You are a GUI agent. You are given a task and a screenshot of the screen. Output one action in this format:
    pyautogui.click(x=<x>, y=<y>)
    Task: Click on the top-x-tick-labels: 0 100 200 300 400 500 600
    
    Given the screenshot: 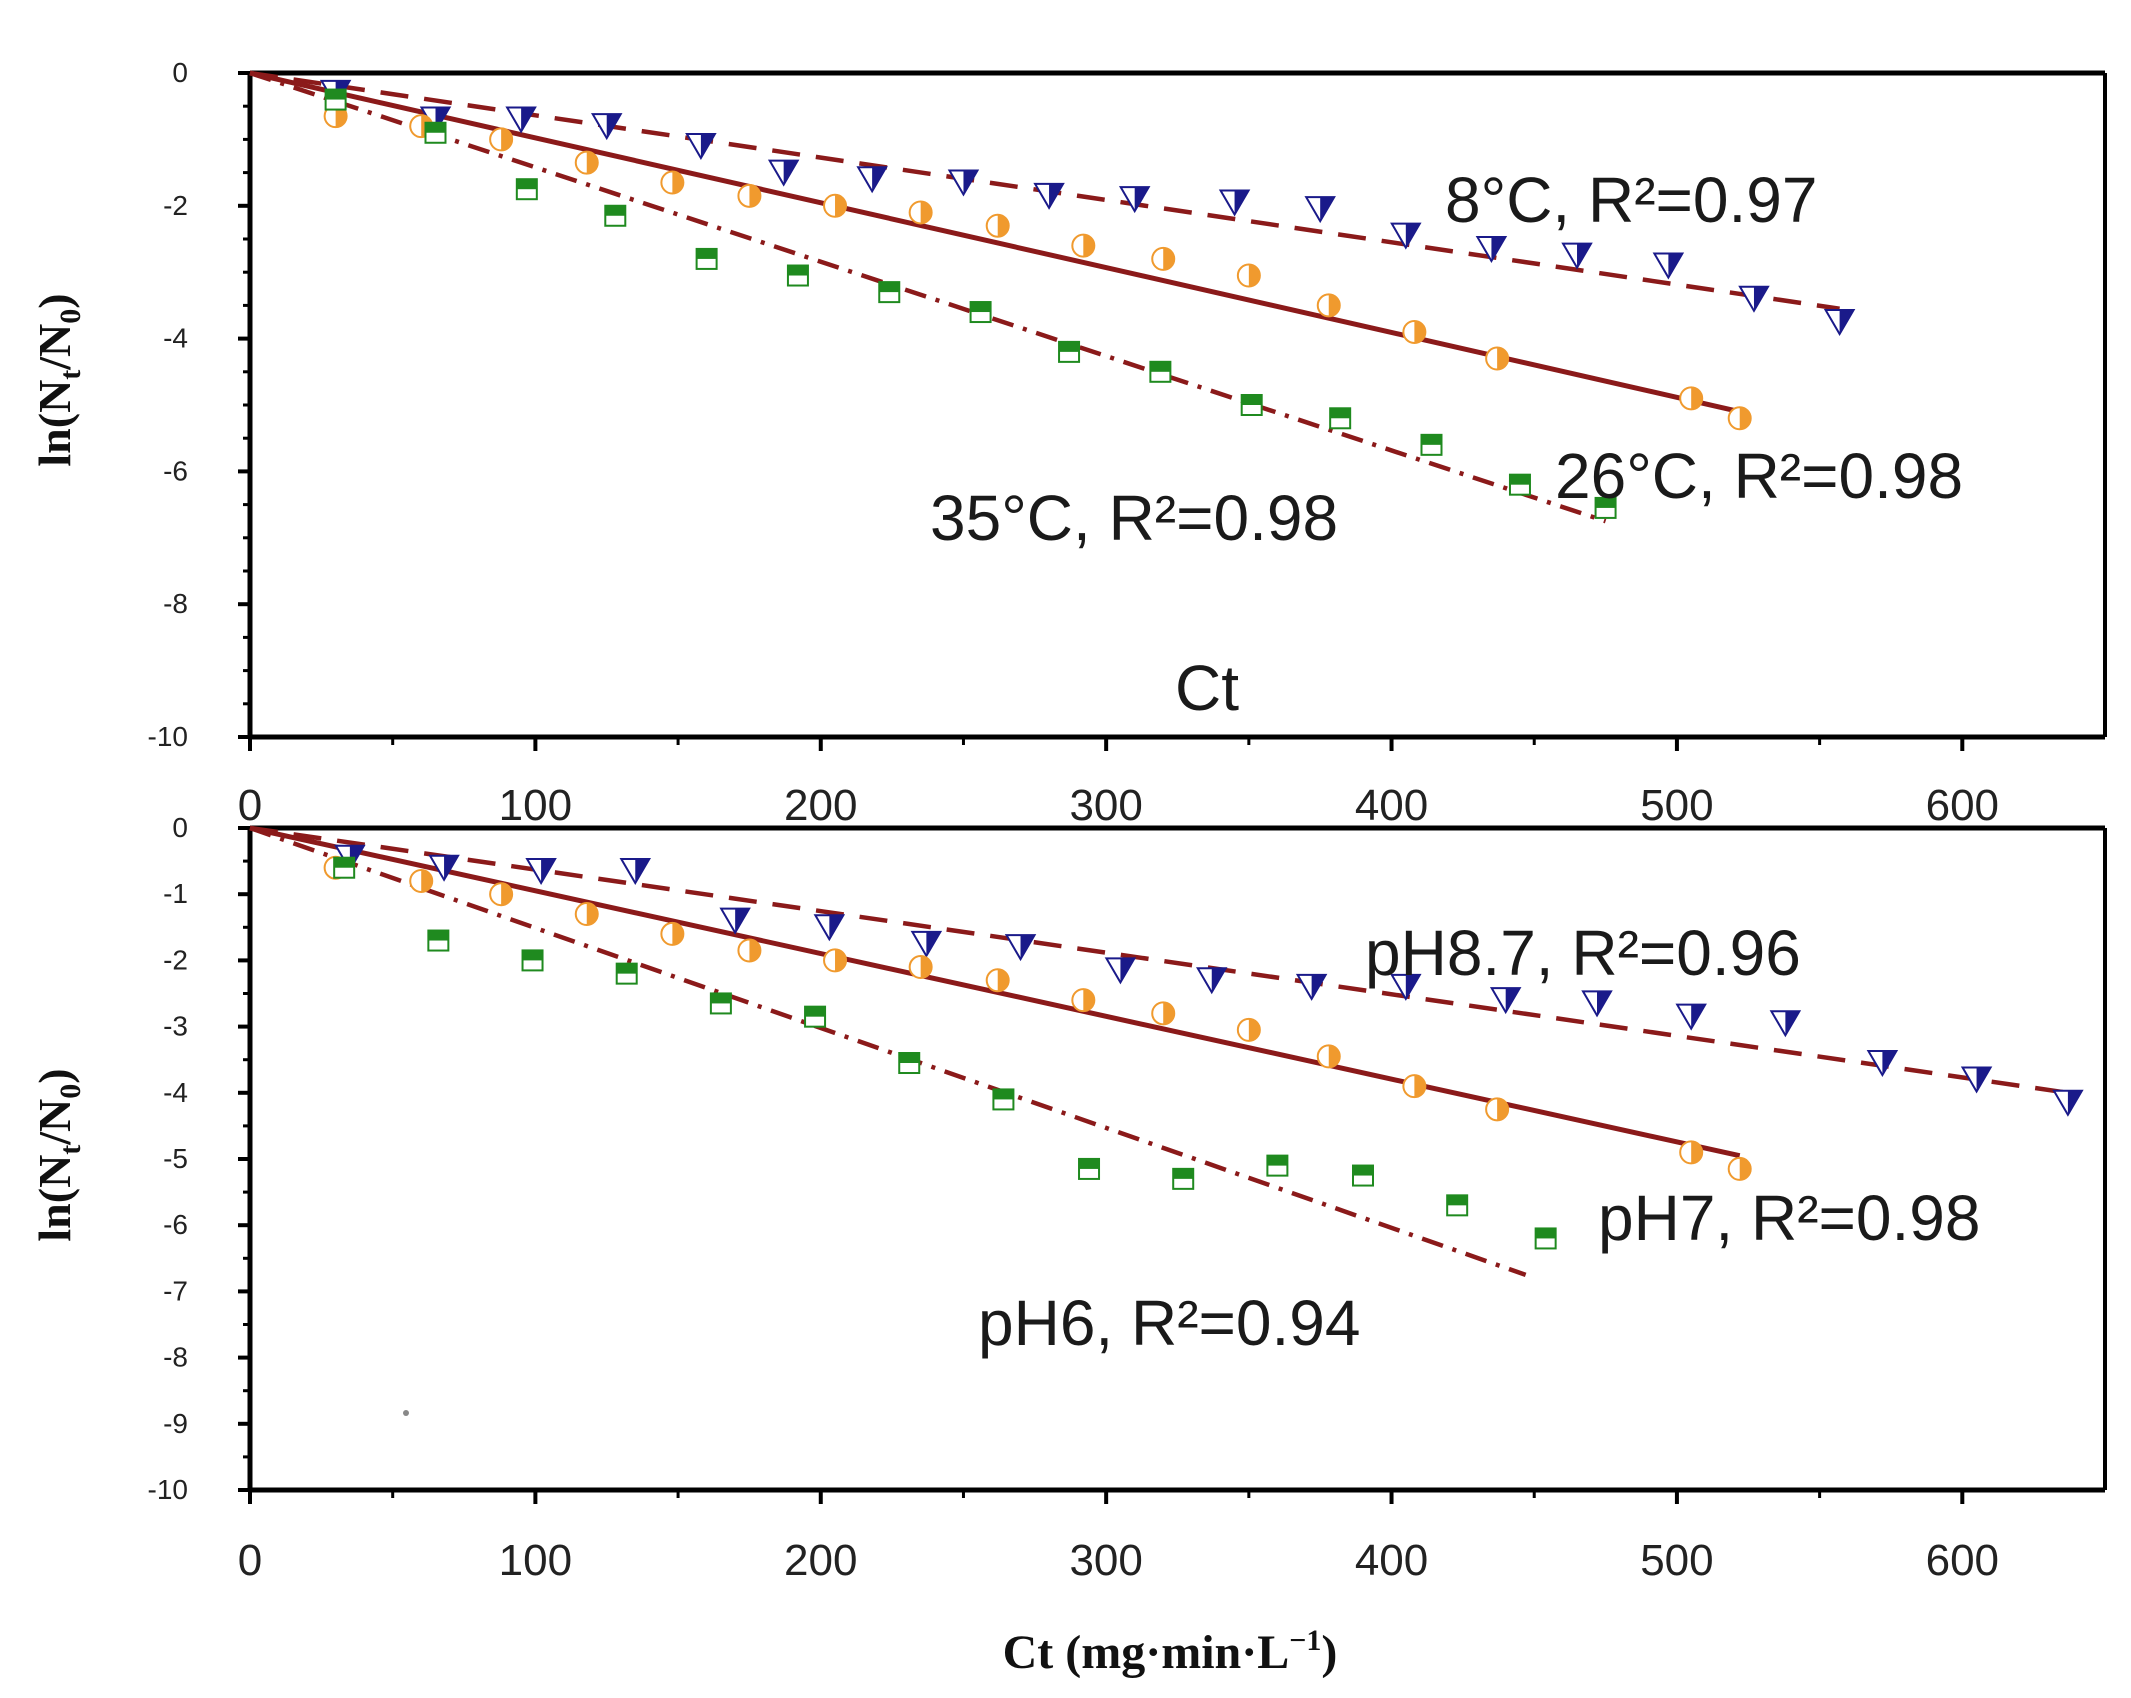 What is the action you would take?
    pyautogui.click(x=1118, y=805)
    